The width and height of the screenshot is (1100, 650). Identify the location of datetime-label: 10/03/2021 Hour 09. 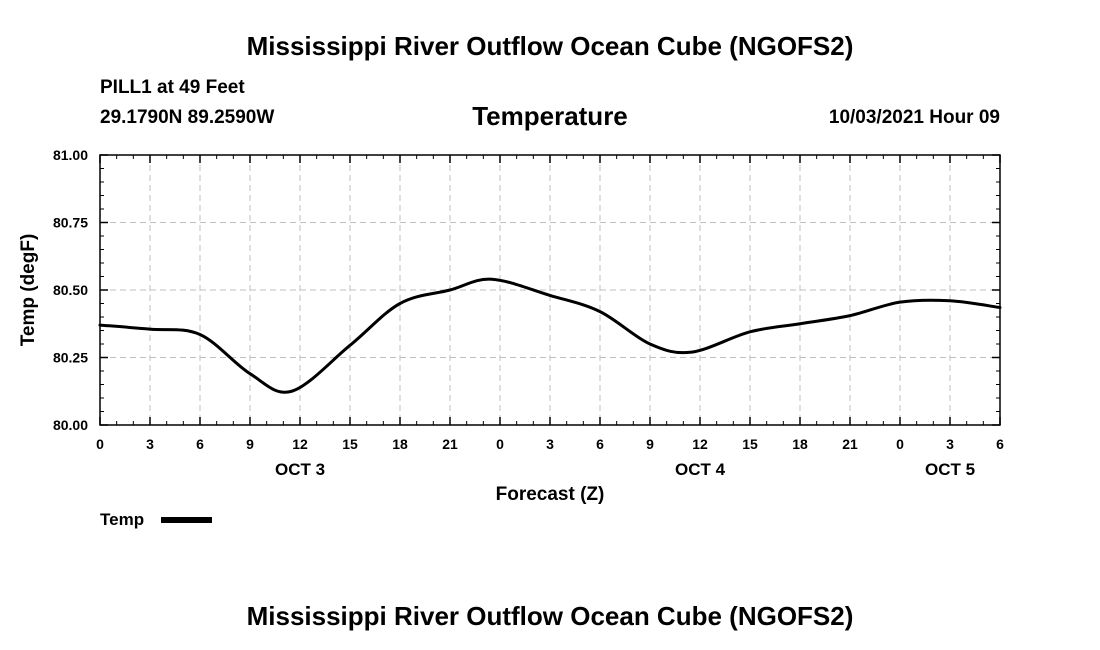
(914, 117).